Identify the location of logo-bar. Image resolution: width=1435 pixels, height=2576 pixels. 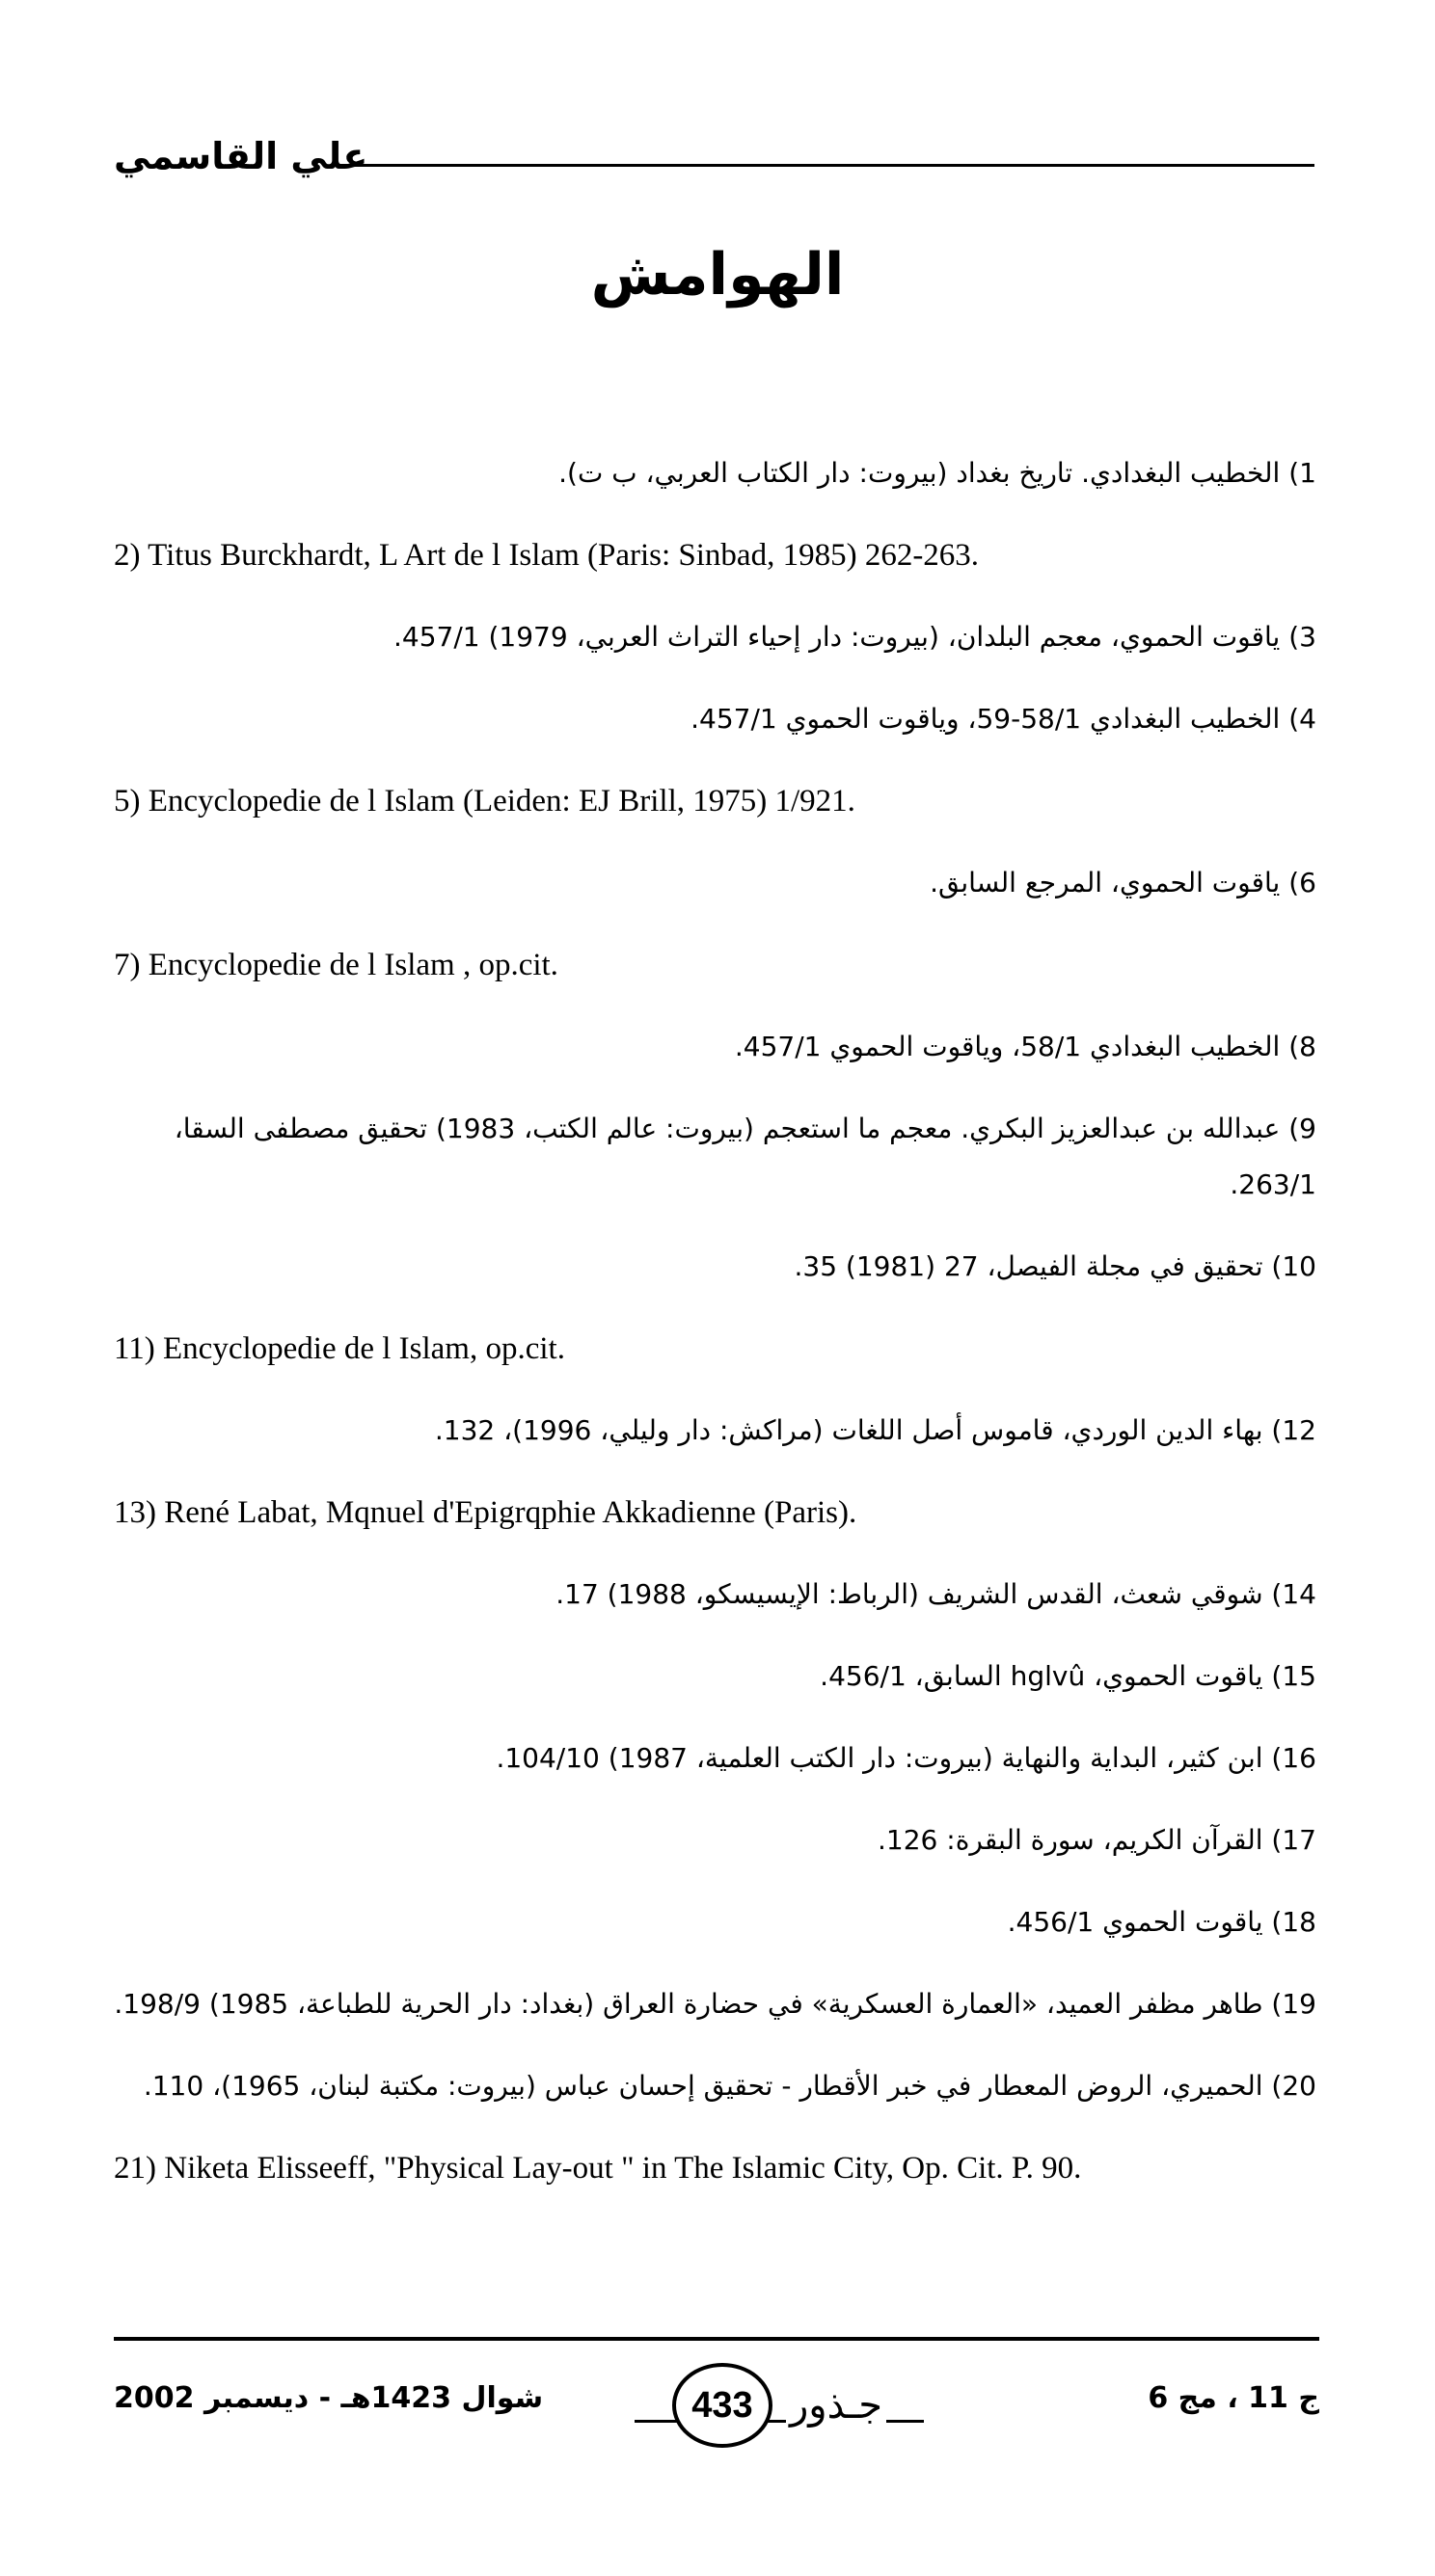
(780, 2421).